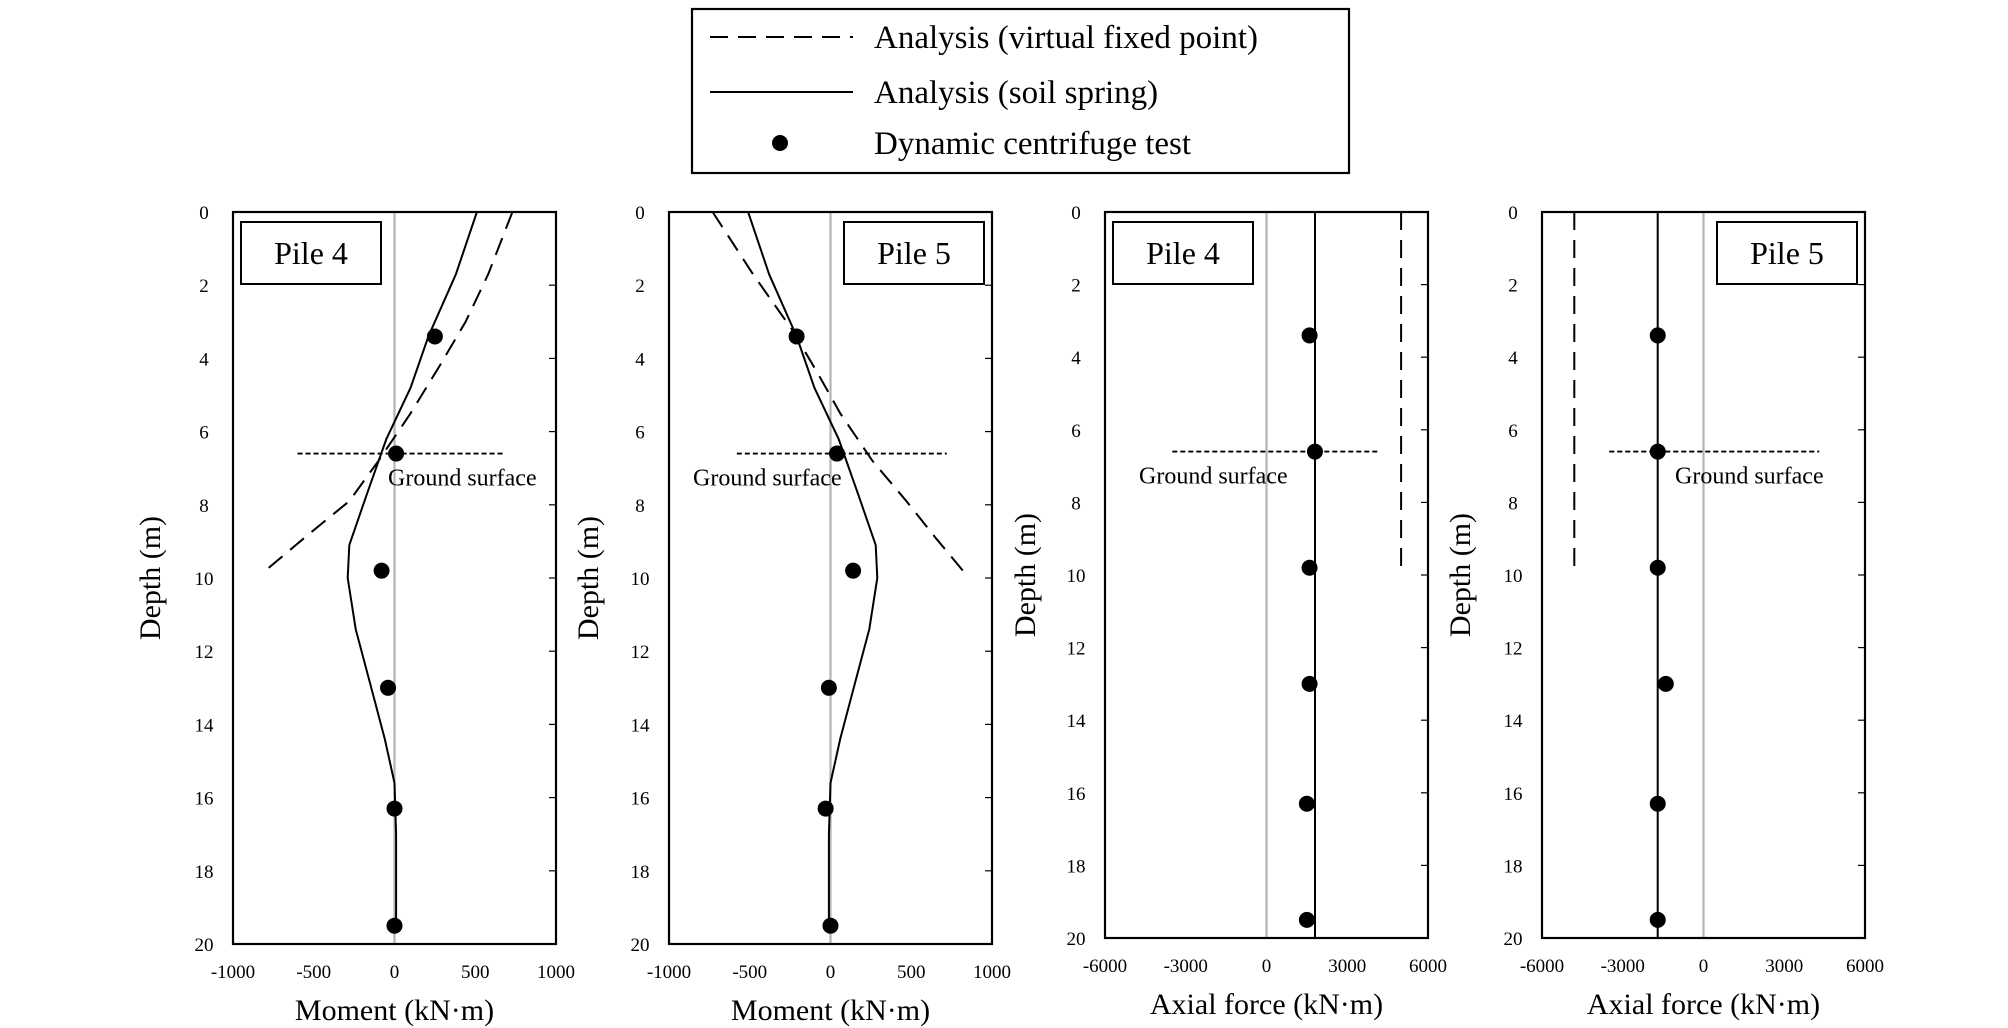 This screenshot has width=2008, height=1028. Describe the element at coordinates (749, 972) in the screenshot. I see `x-tick-label: -500` at that location.